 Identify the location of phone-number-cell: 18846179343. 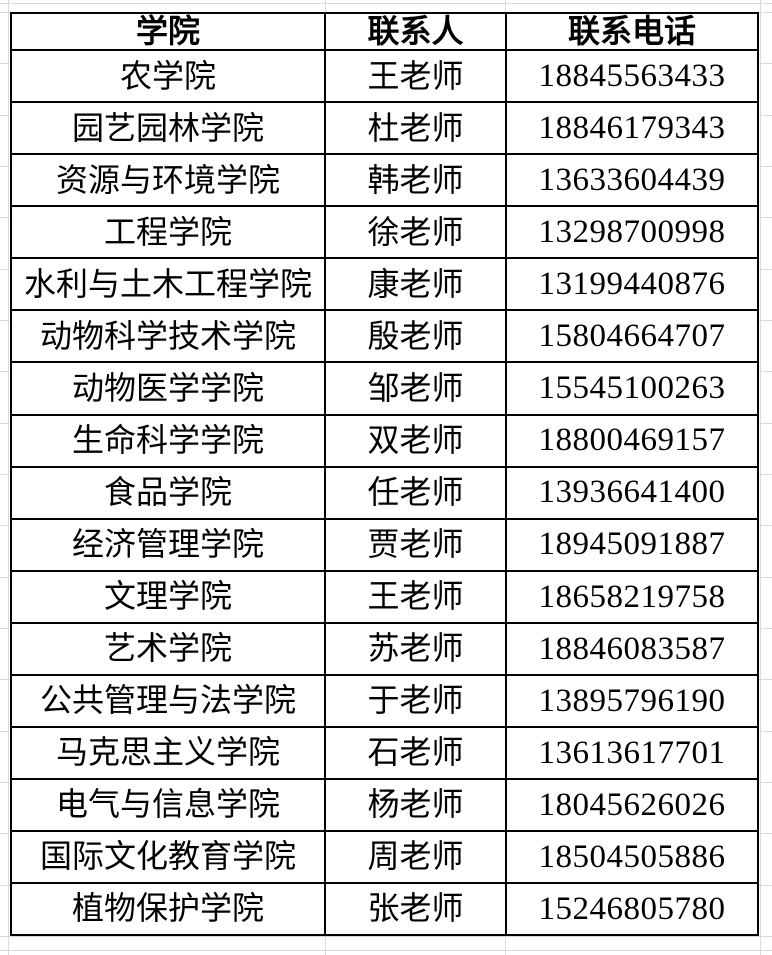
(632, 128).